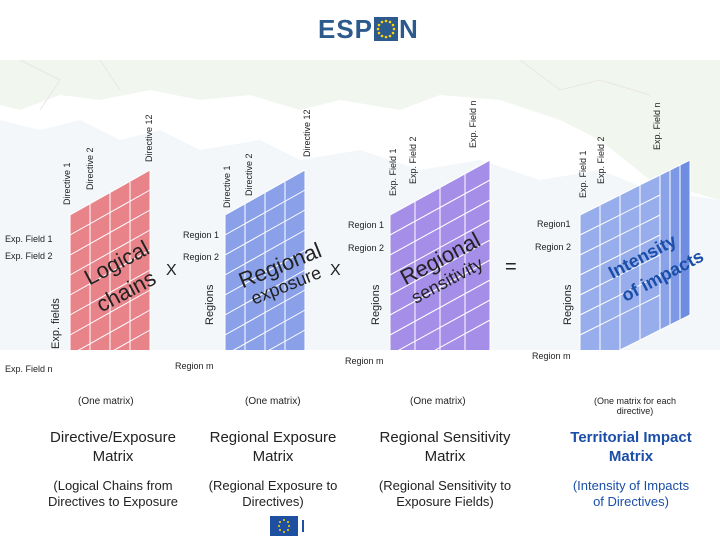 Image resolution: width=720 pixels, height=540 pixels. I want to click on matrix2-row-label-2: Region 2, so click(201, 257).